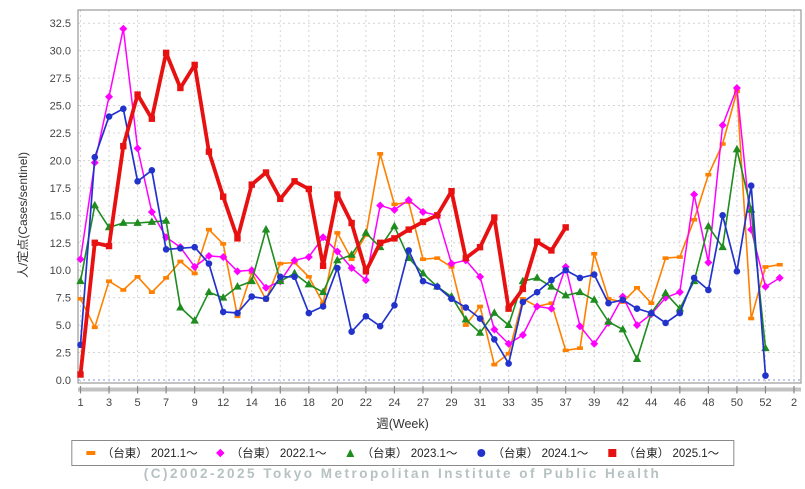 The height and width of the screenshot is (489, 805). Describe the element at coordinates (612, 453) in the screenshot. I see `legend-marker-square-icon` at that location.